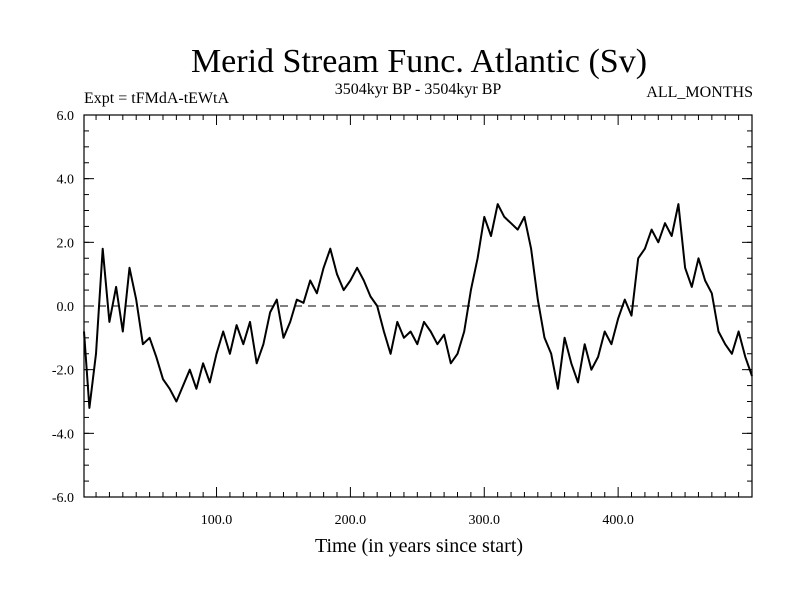  Describe the element at coordinates (217, 520) in the screenshot. I see `x-tick-label: 100.0` at that location.